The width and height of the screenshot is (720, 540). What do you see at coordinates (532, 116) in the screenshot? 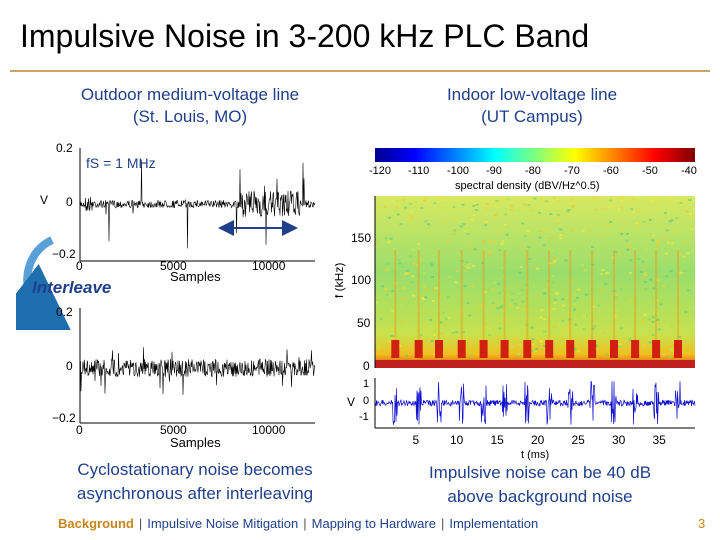
I see `right-caption-line-2: (UT Campus)` at bounding box center [532, 116].